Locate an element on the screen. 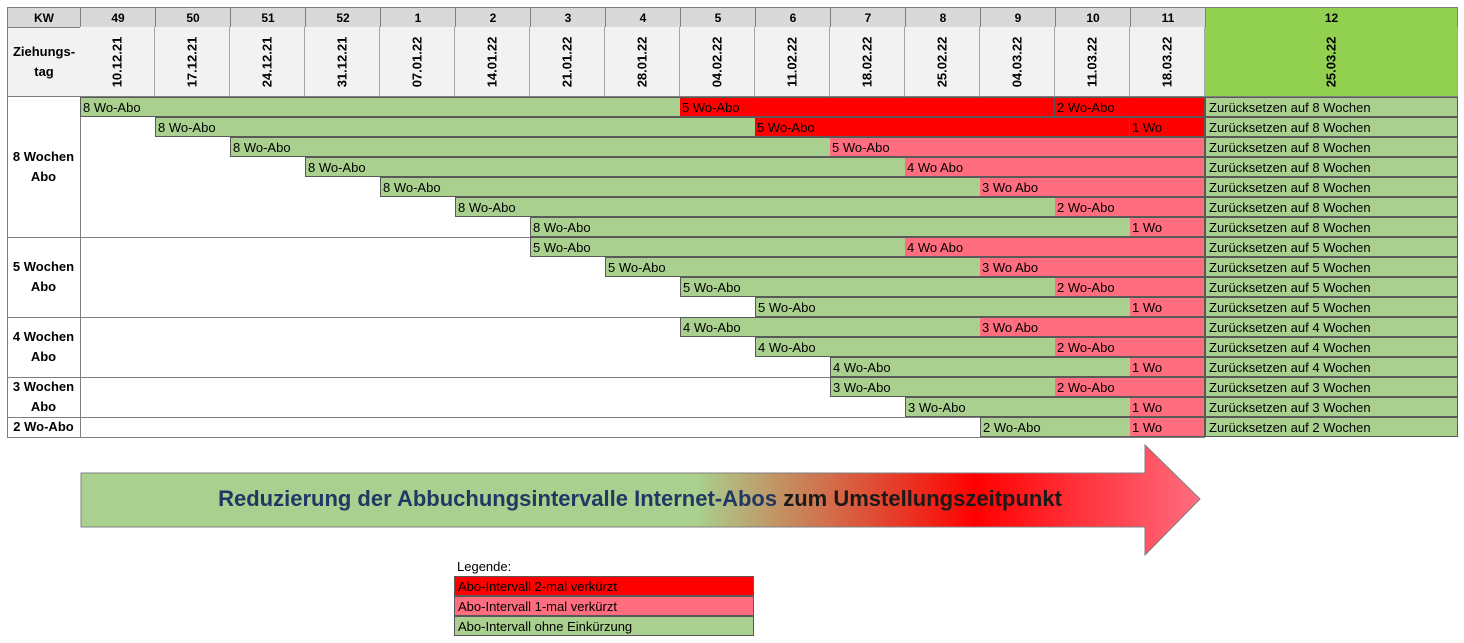  draw-date: 18.02.22 is located at coordinates (867, 61).